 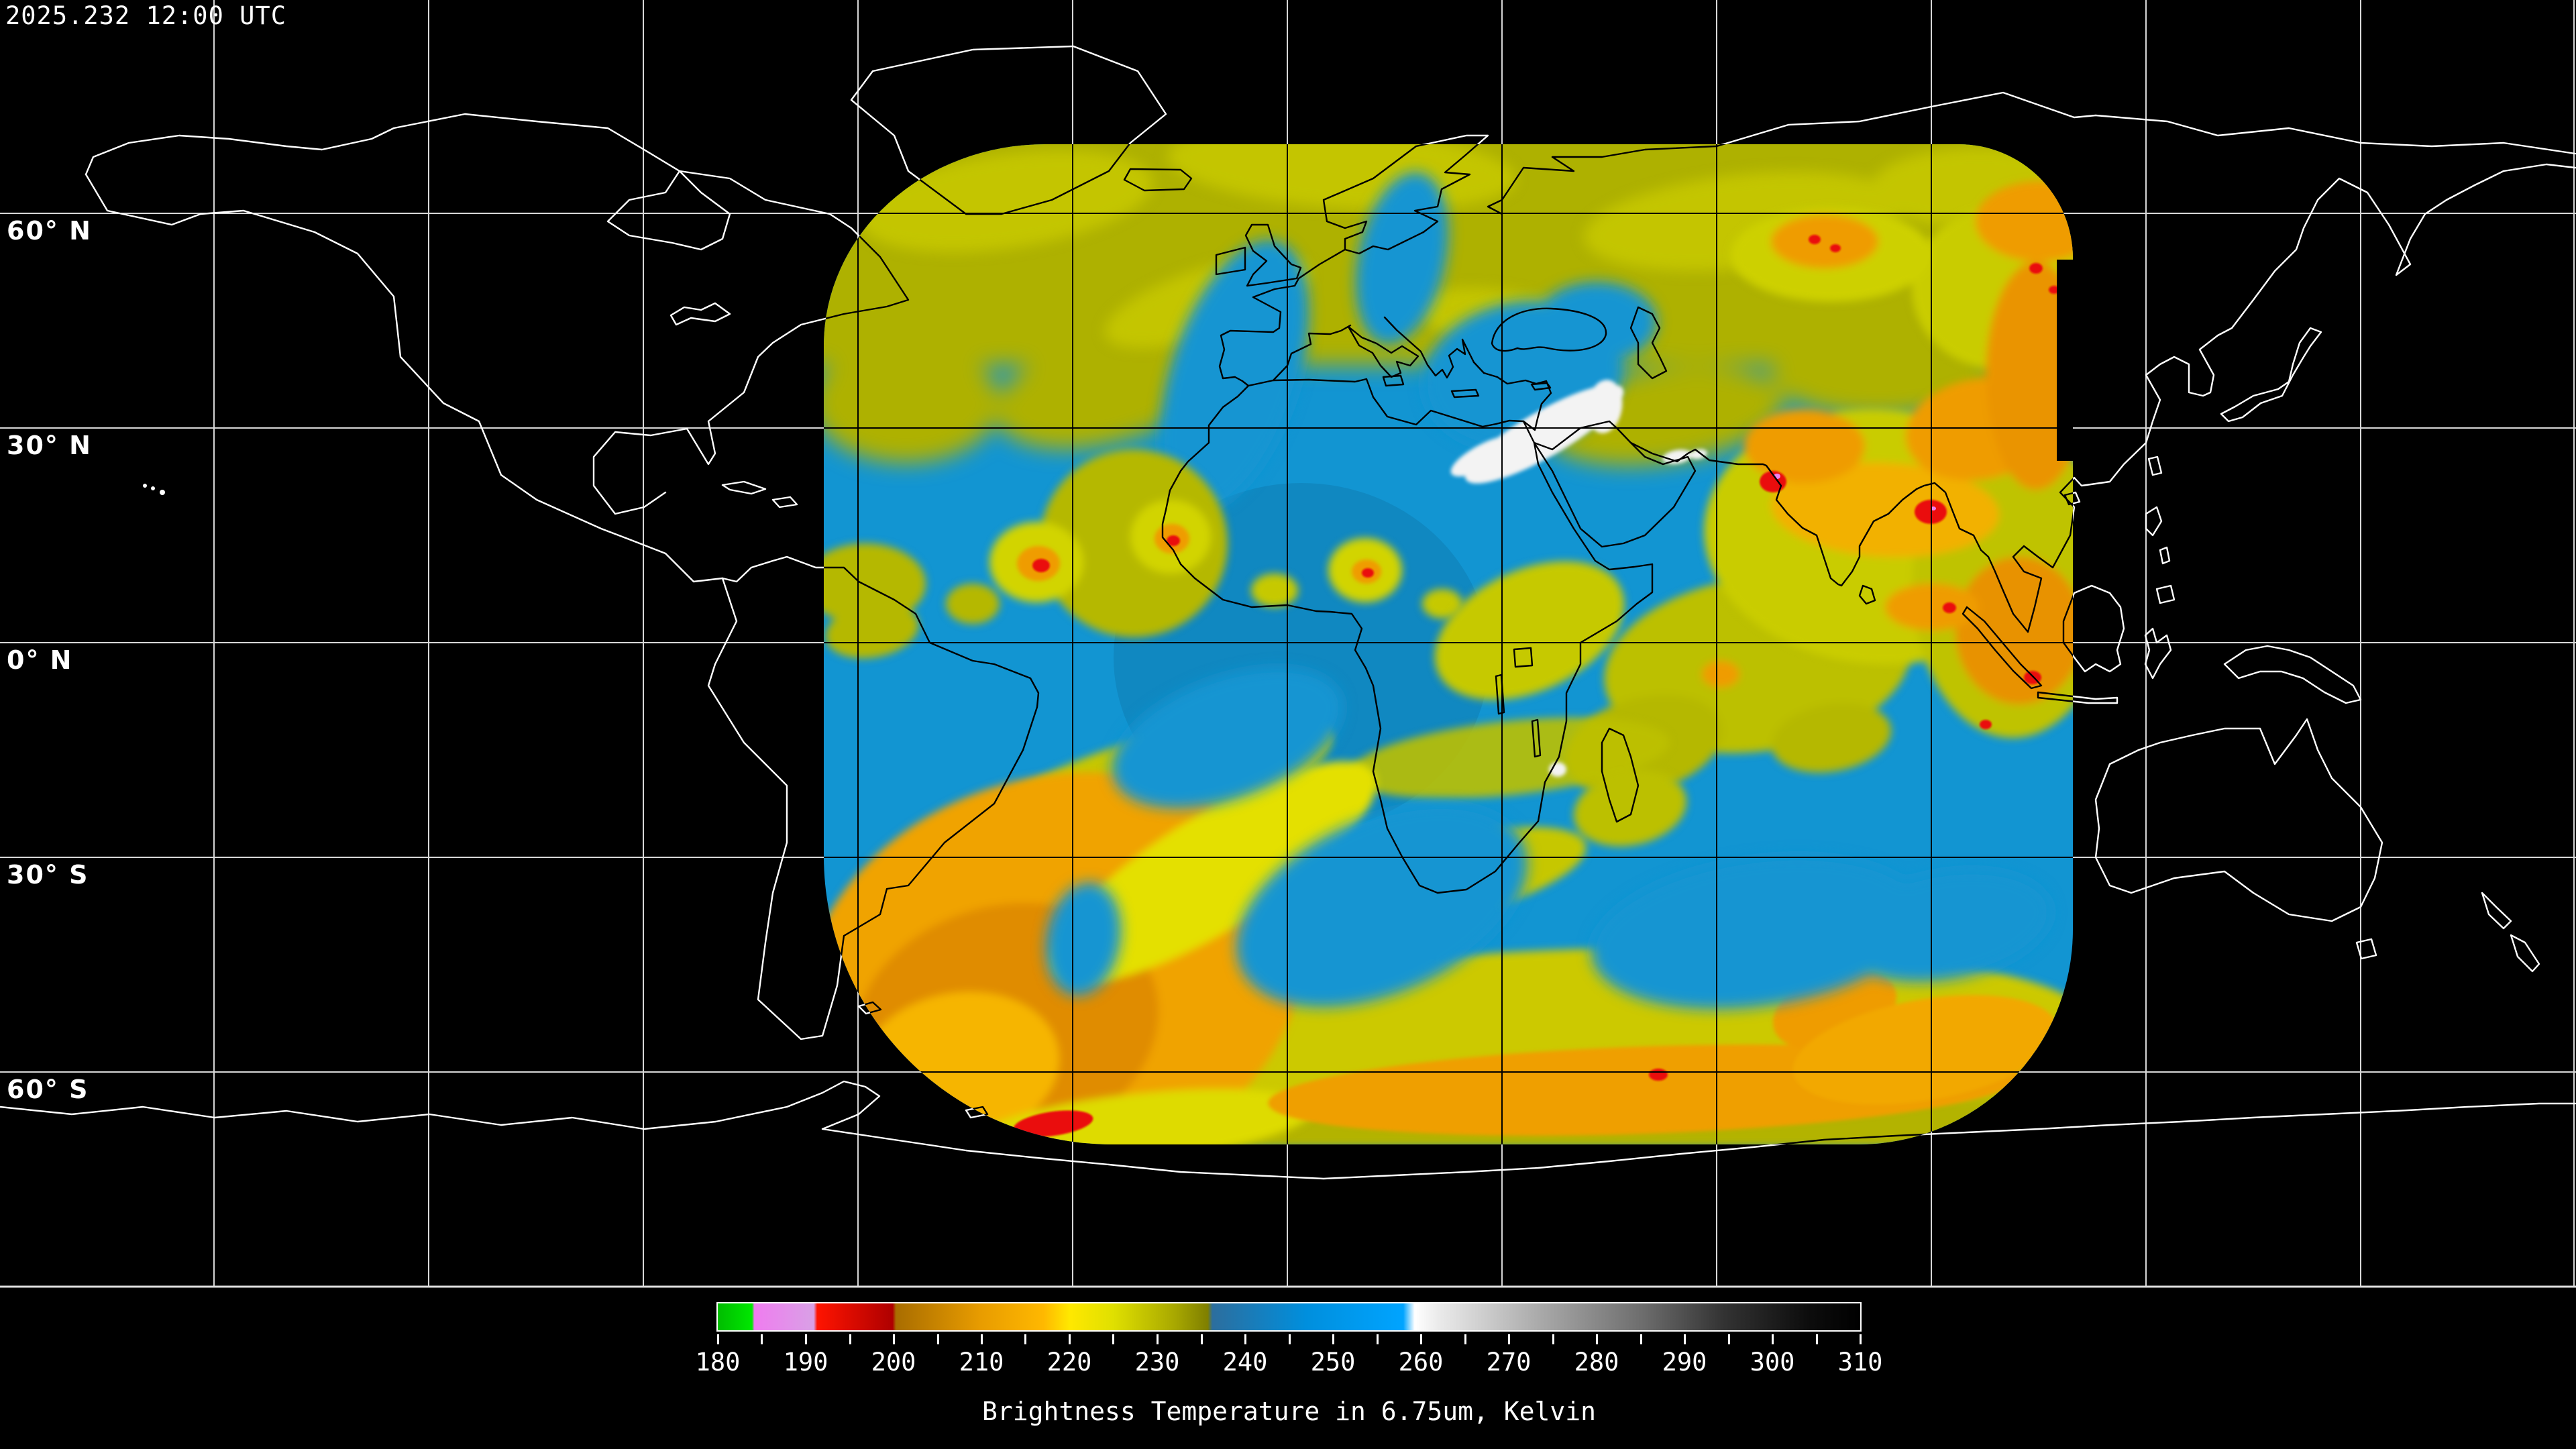 What do you see at coordinates (48, 875) in the screenshot?
I see `latitude-label-30s: 30° S` at bounding box center [48, 875].